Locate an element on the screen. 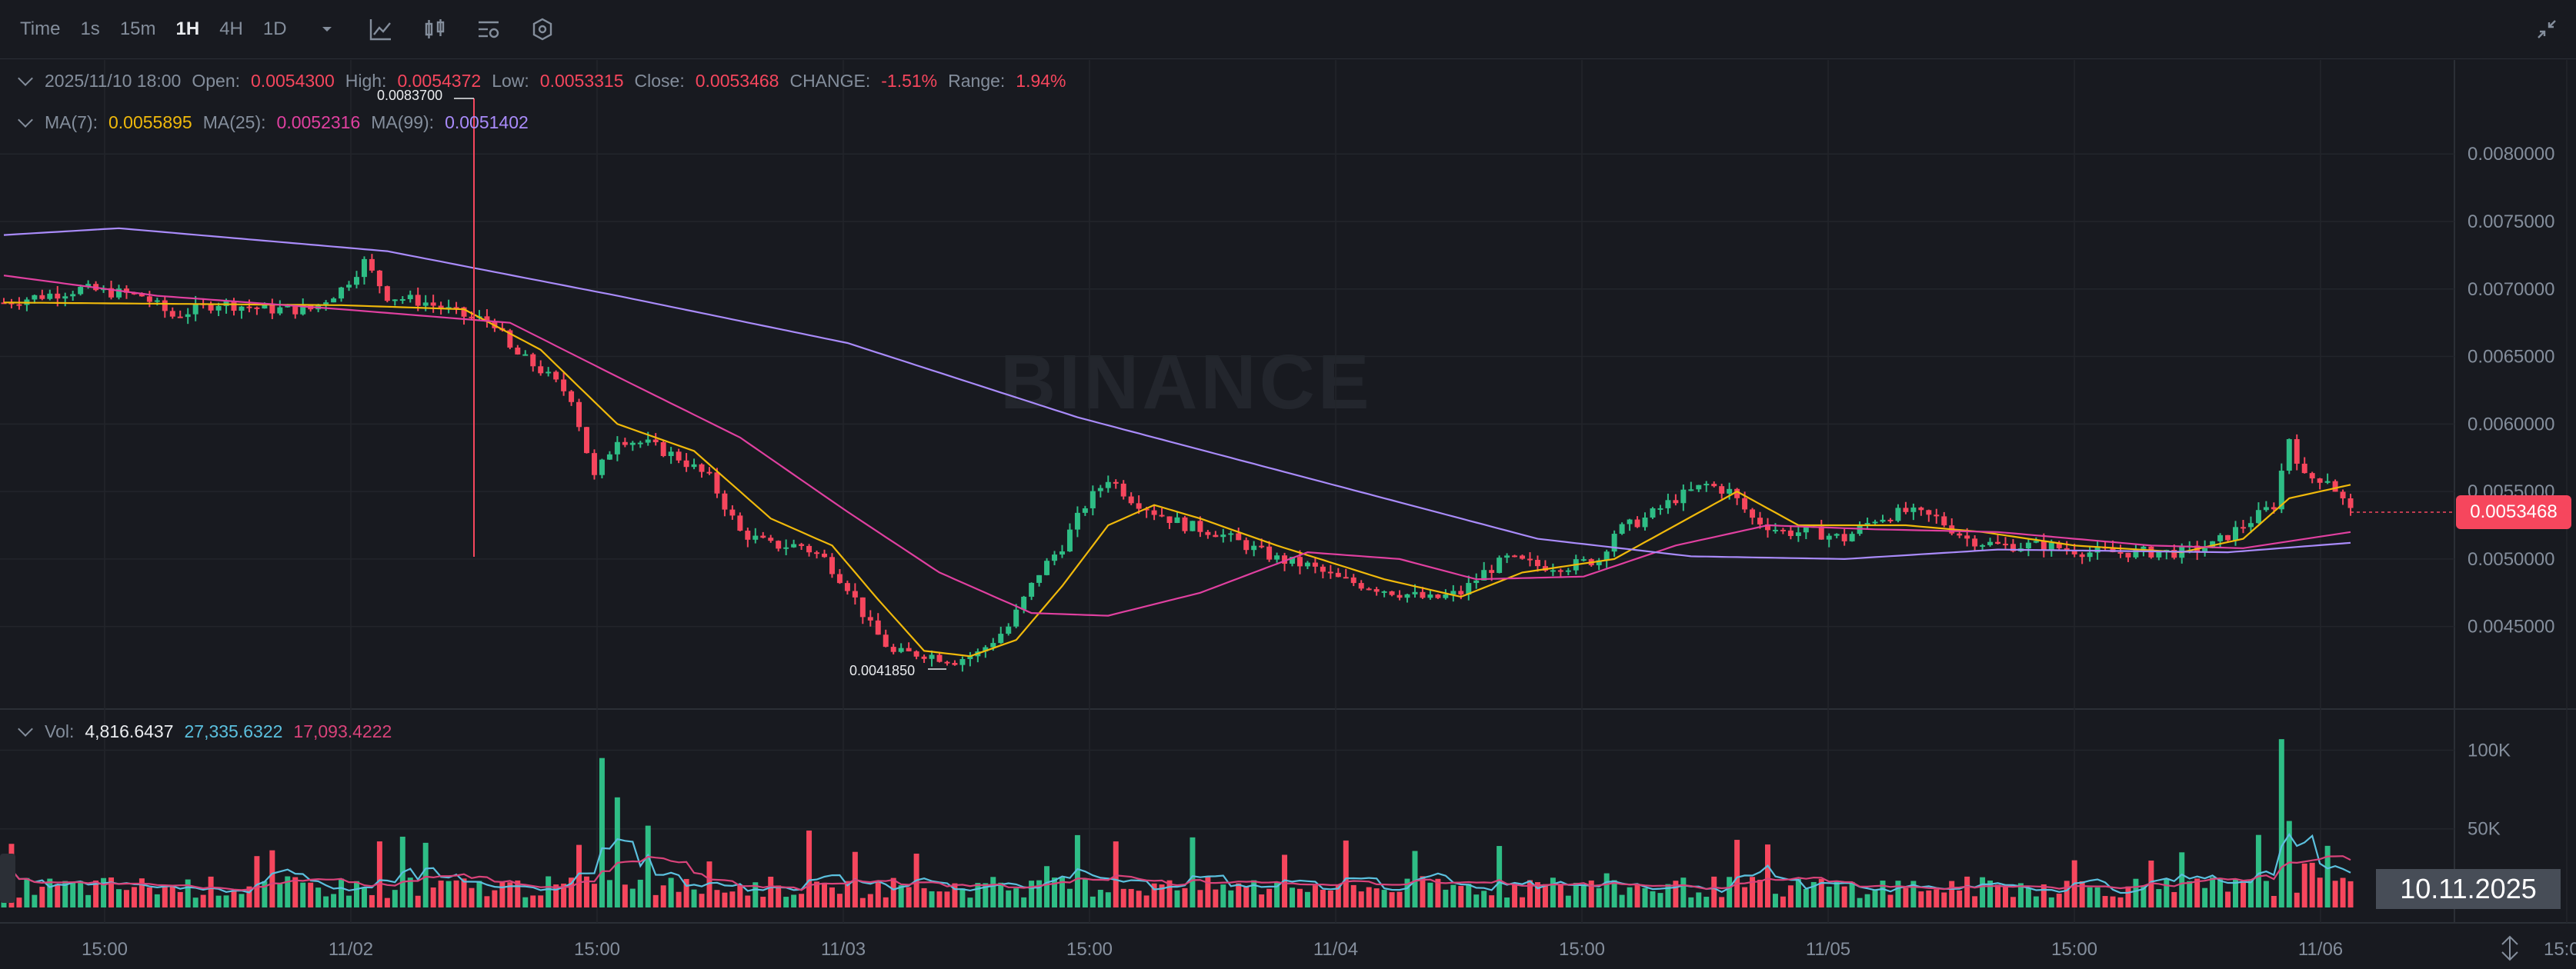  interval-1h: 1H is located at coordinates (187, 28).